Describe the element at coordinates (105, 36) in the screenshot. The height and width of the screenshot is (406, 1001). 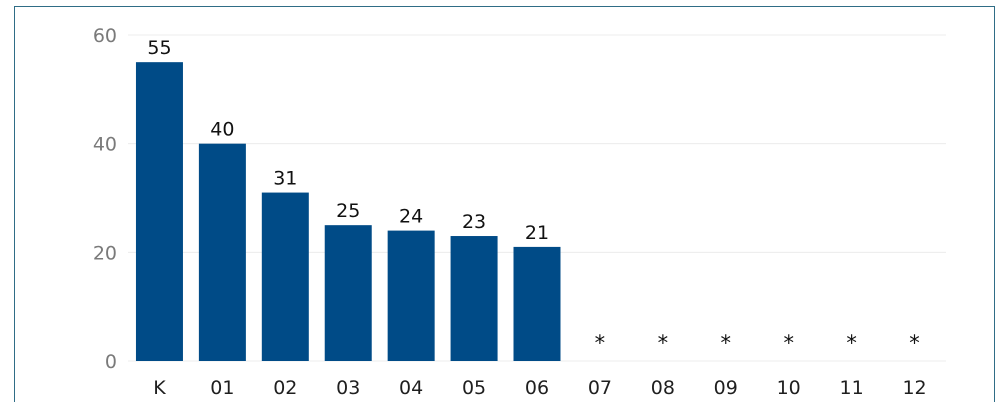
I see `y-tick-label: 60` at that location.